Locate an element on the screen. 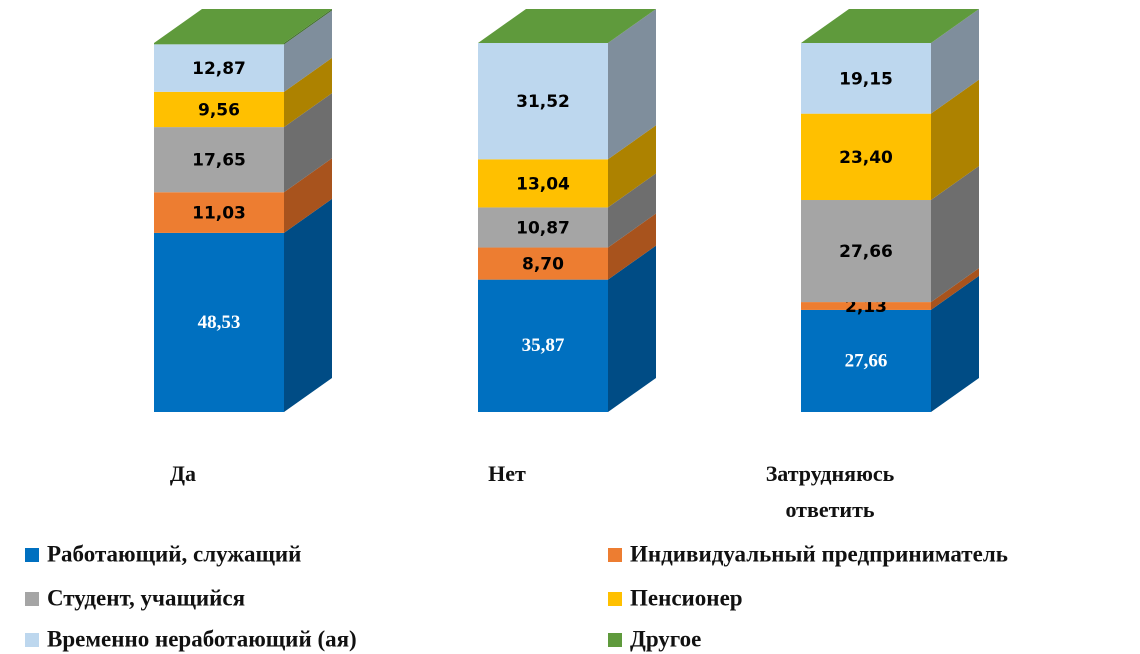 The width and height of the screenshot is (1140, 654). value-label: 35,87 is located at coordinates (543, 345).